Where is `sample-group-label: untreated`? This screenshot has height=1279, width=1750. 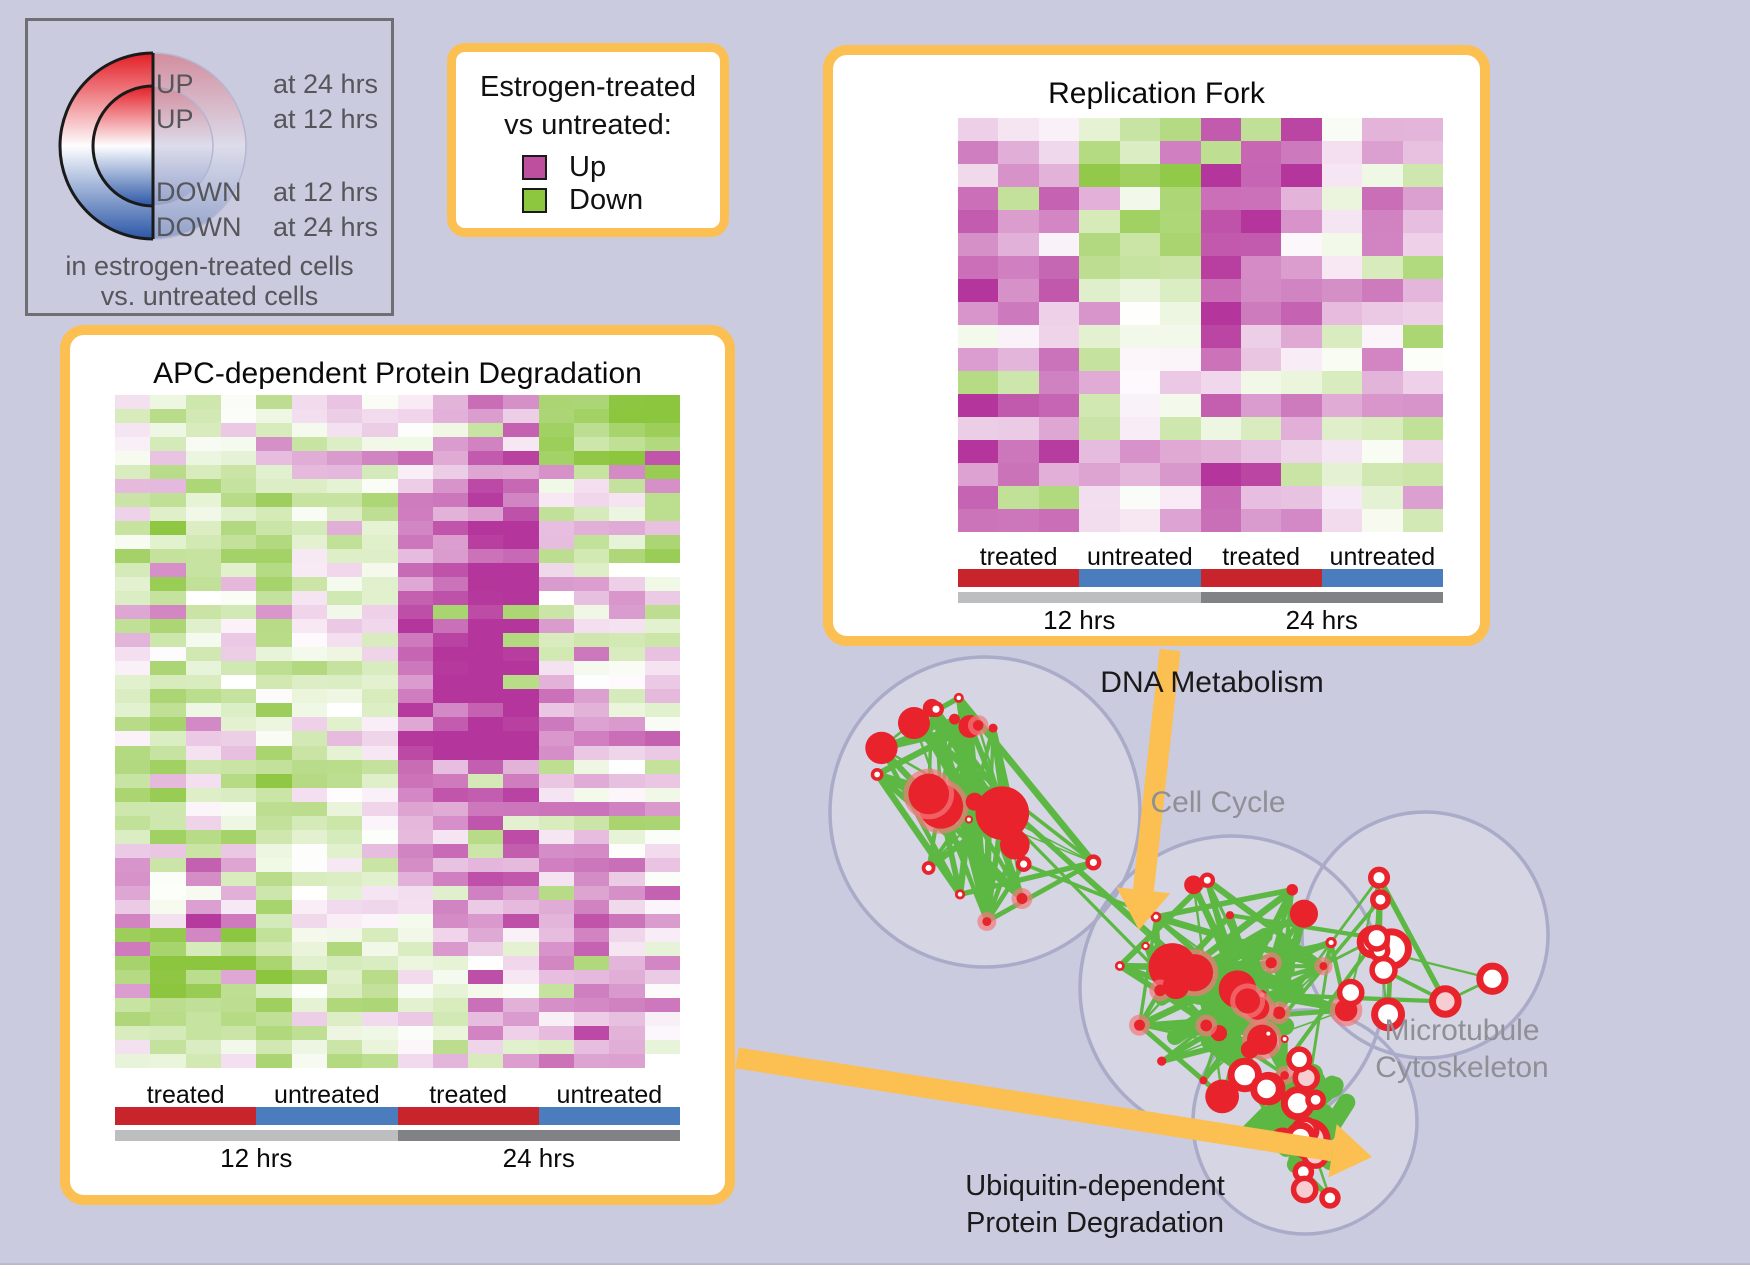 sample-group-label: untreated is located at coordinates (327, 1095).